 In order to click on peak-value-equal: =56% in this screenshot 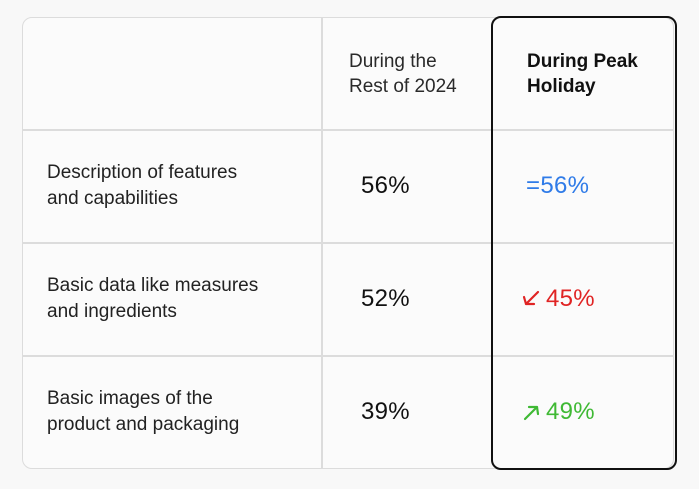, I will do `click(557, 186)`.